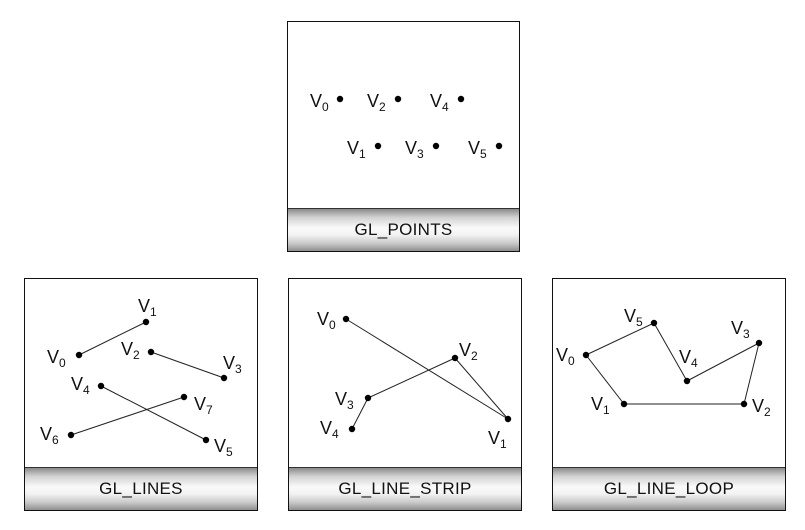 The image size is (805, 530). I want to click on diagram-gl-line-strip: V0 V1 V2 V3 V4, so click(414, 380).